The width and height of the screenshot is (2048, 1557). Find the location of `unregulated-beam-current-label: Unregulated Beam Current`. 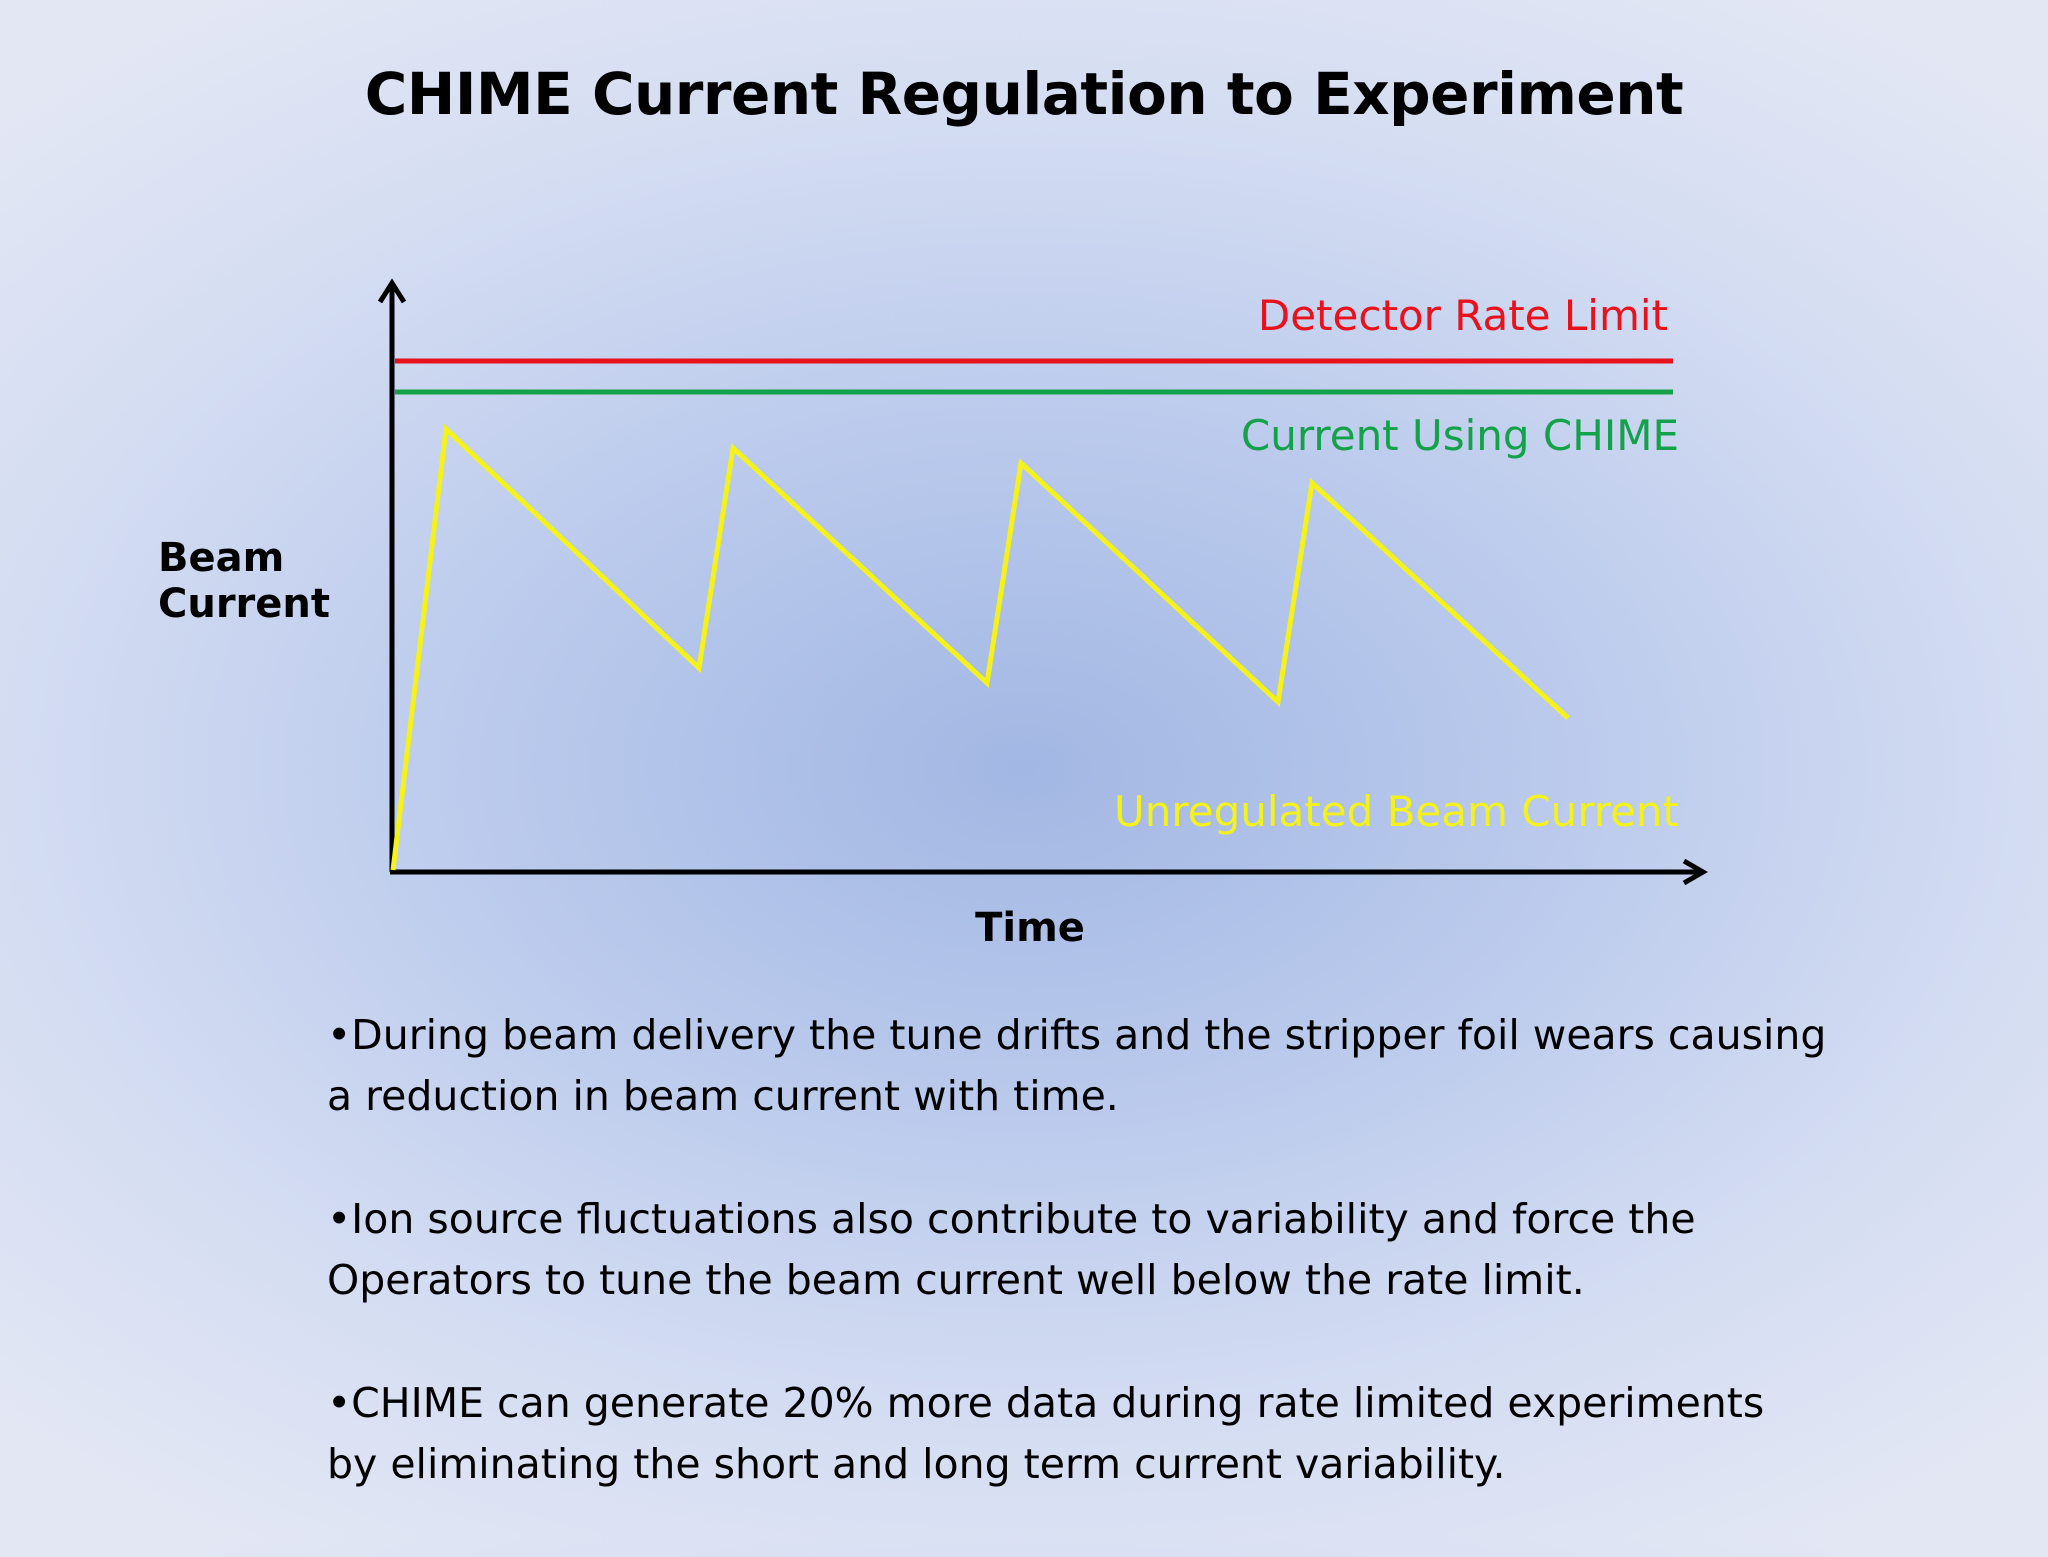

unregulated-beam-current-label: Unregulated Beam Current is located at coordinates (1396, 811).